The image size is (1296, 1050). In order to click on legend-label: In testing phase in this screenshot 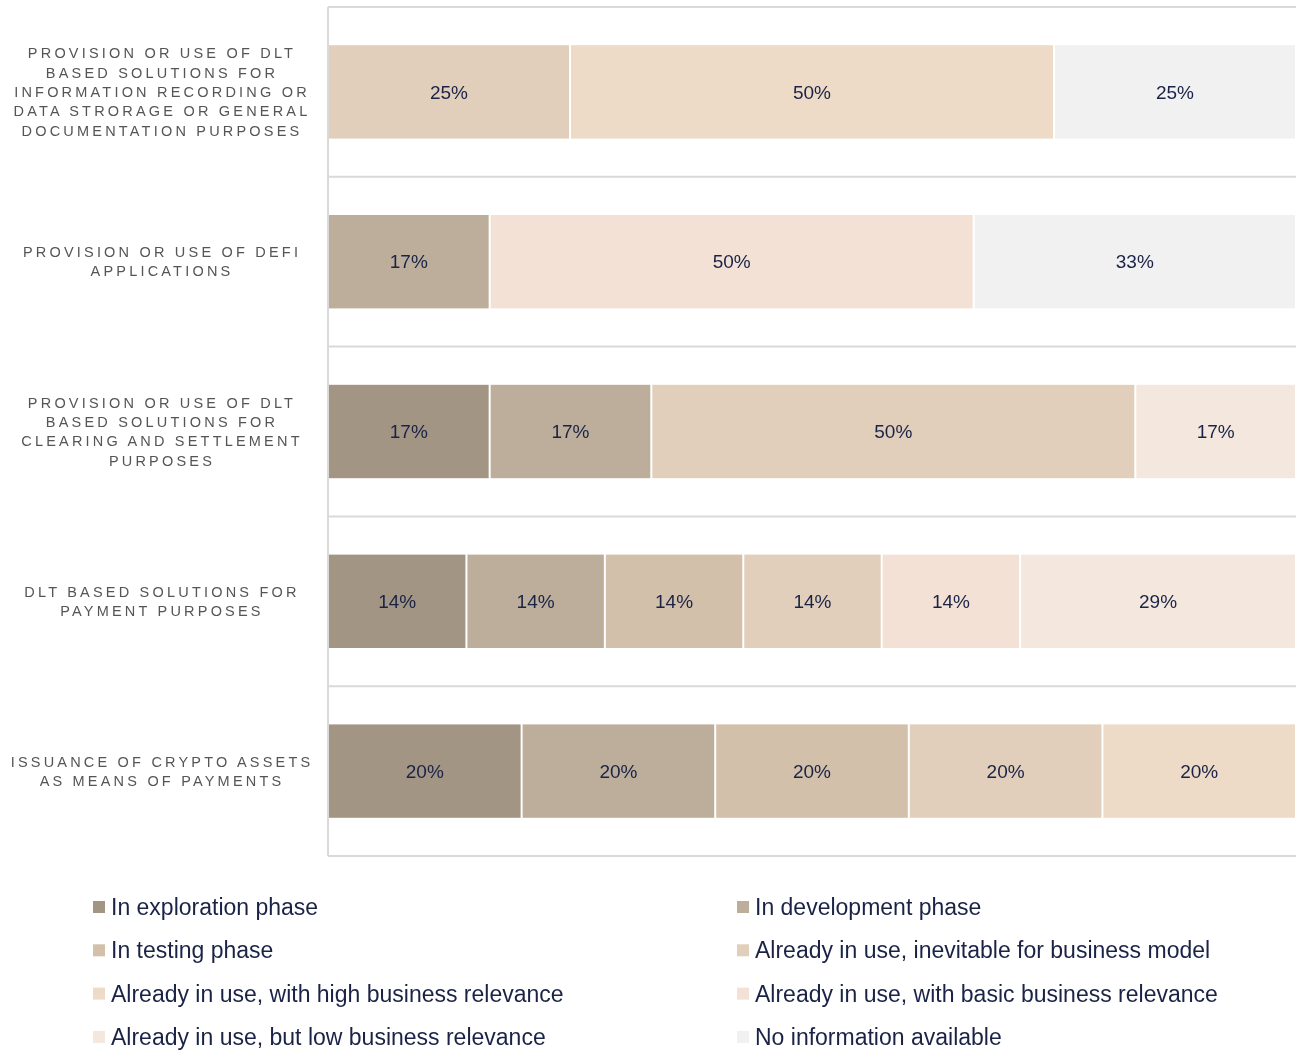, I will do `click(192, 950)`.